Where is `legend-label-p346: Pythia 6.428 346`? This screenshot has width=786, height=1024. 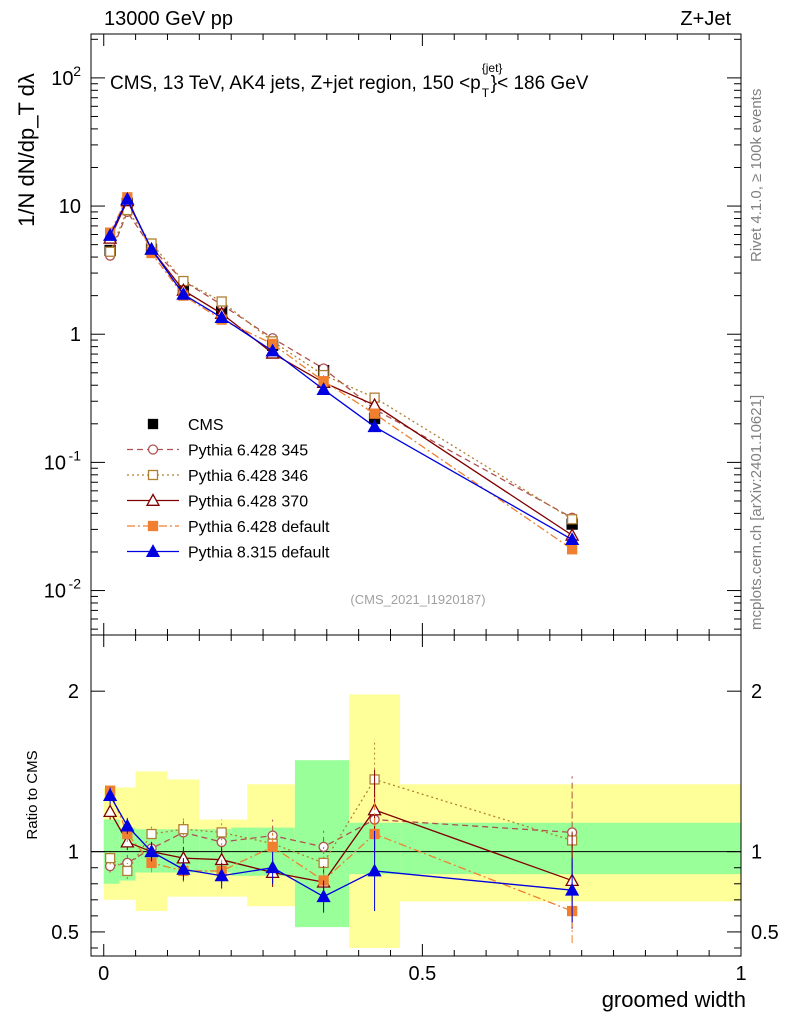 legend-label-p346: Pythia 6.428 346 is located at coordinates (248, 476).